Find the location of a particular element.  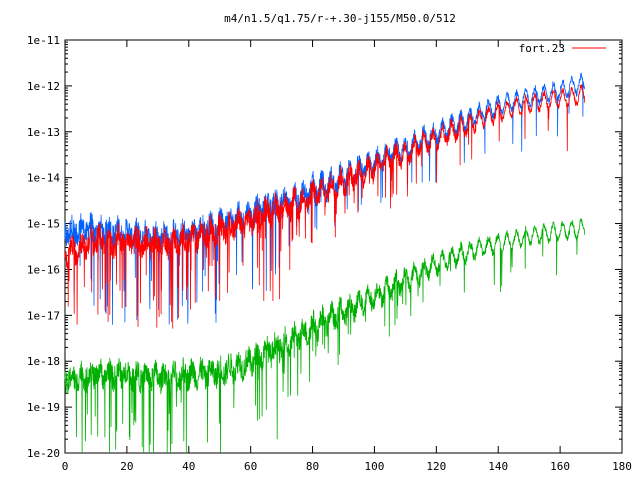

y-tick-label: 1e-15 is located at coordinates (43, 224).